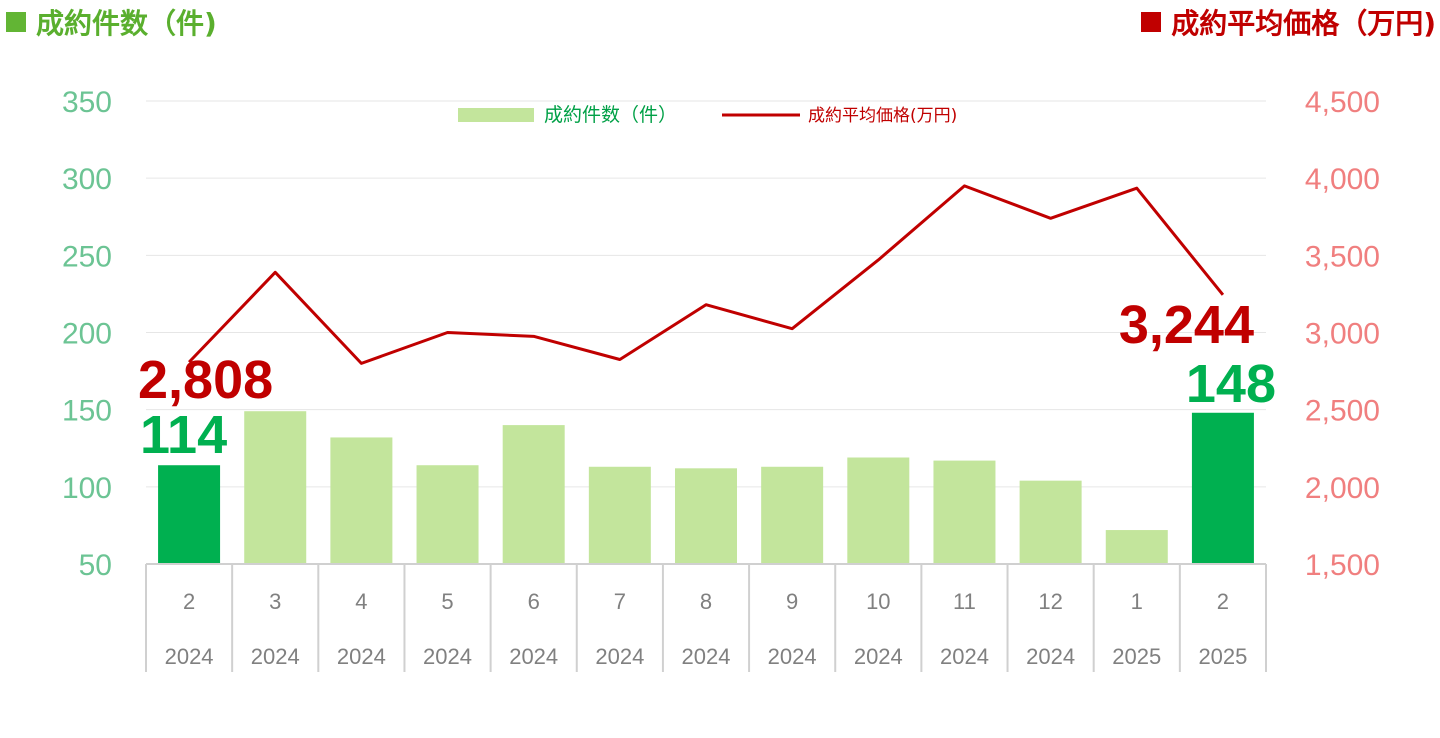 The image size is (1440, 738). What do you see at coordinates (361, 601) in the screenshot?
I see `category-month-label: 4` at bounding box center [361, 601].